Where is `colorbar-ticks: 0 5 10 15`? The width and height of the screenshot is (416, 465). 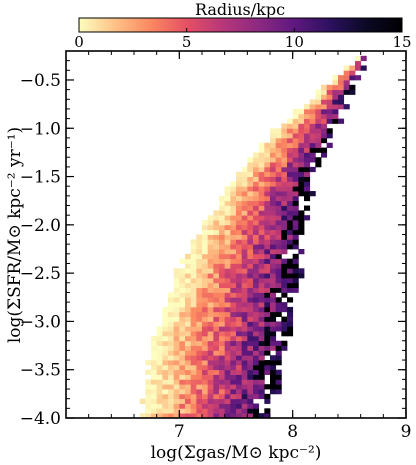
colorbar-ticks: 0 5 10 15 is located at coordinates (243, 39).